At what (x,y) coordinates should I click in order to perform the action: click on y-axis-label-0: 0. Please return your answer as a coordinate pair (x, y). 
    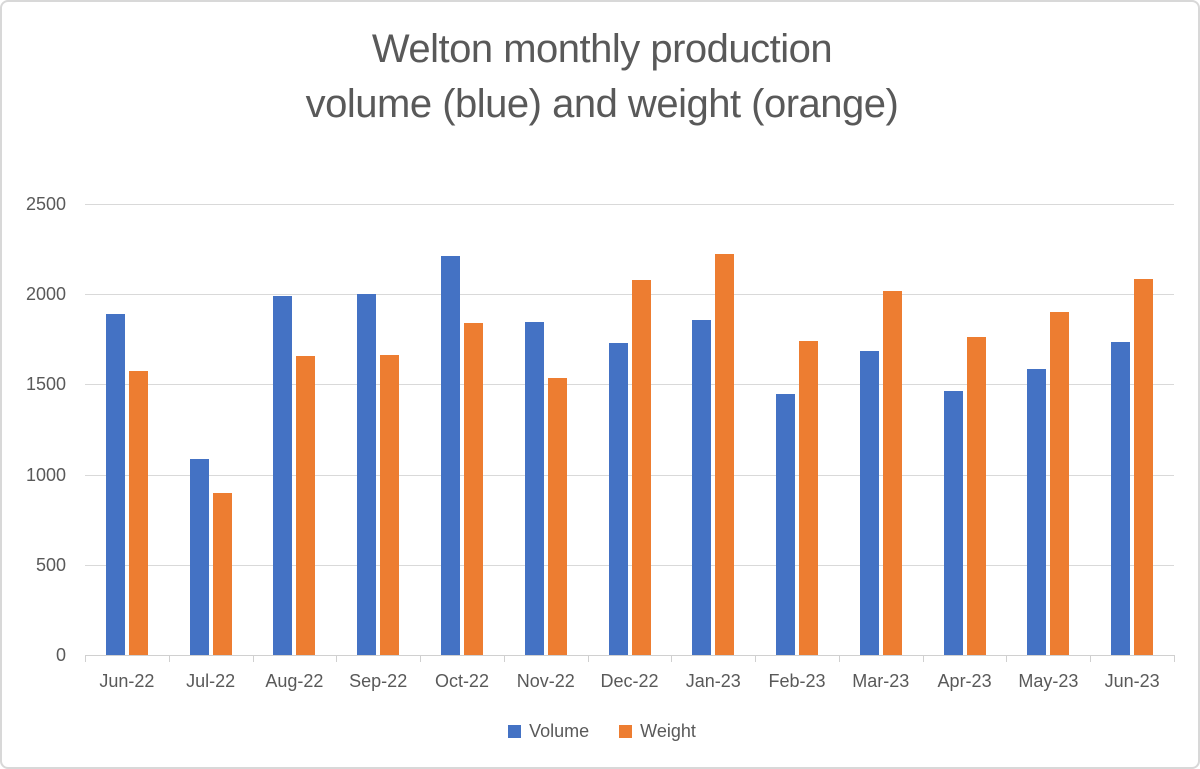
    Looking at the image, I should click on (60, 655).